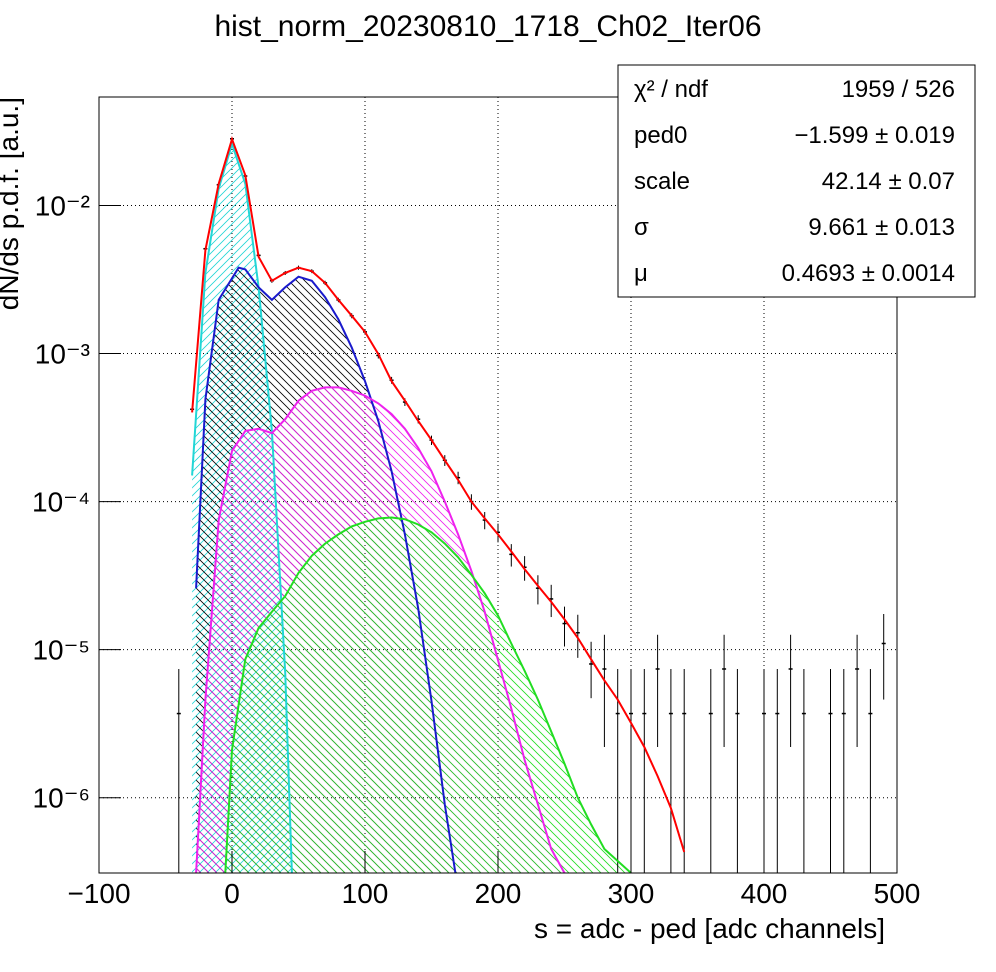  Describe the element at coordinates (61, 798) in the screenshot. I see `y-tick-label: 10⁻⁶` at that location.